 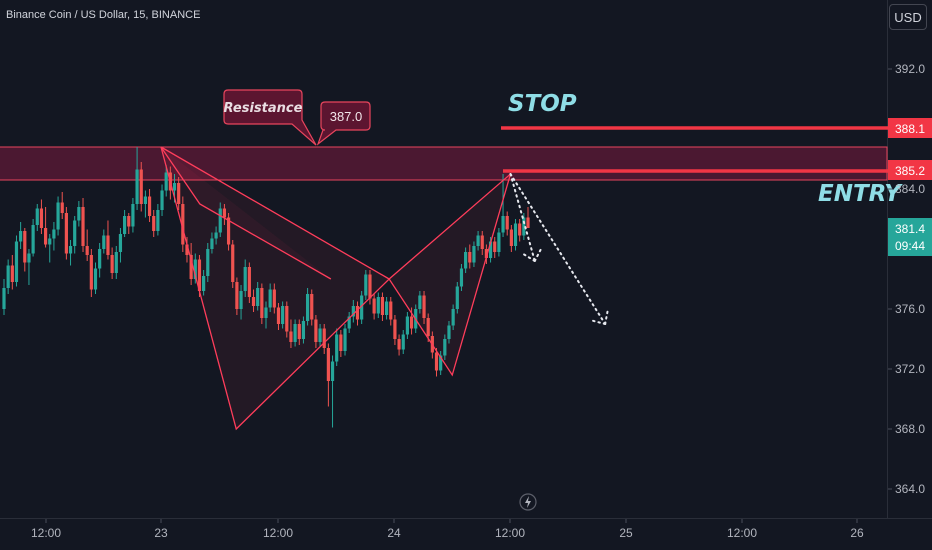 What do you see at coordinates (910, 69) in the screenshot?
I see `price-tick-label: 392.0` at bounding box center [910, 69].